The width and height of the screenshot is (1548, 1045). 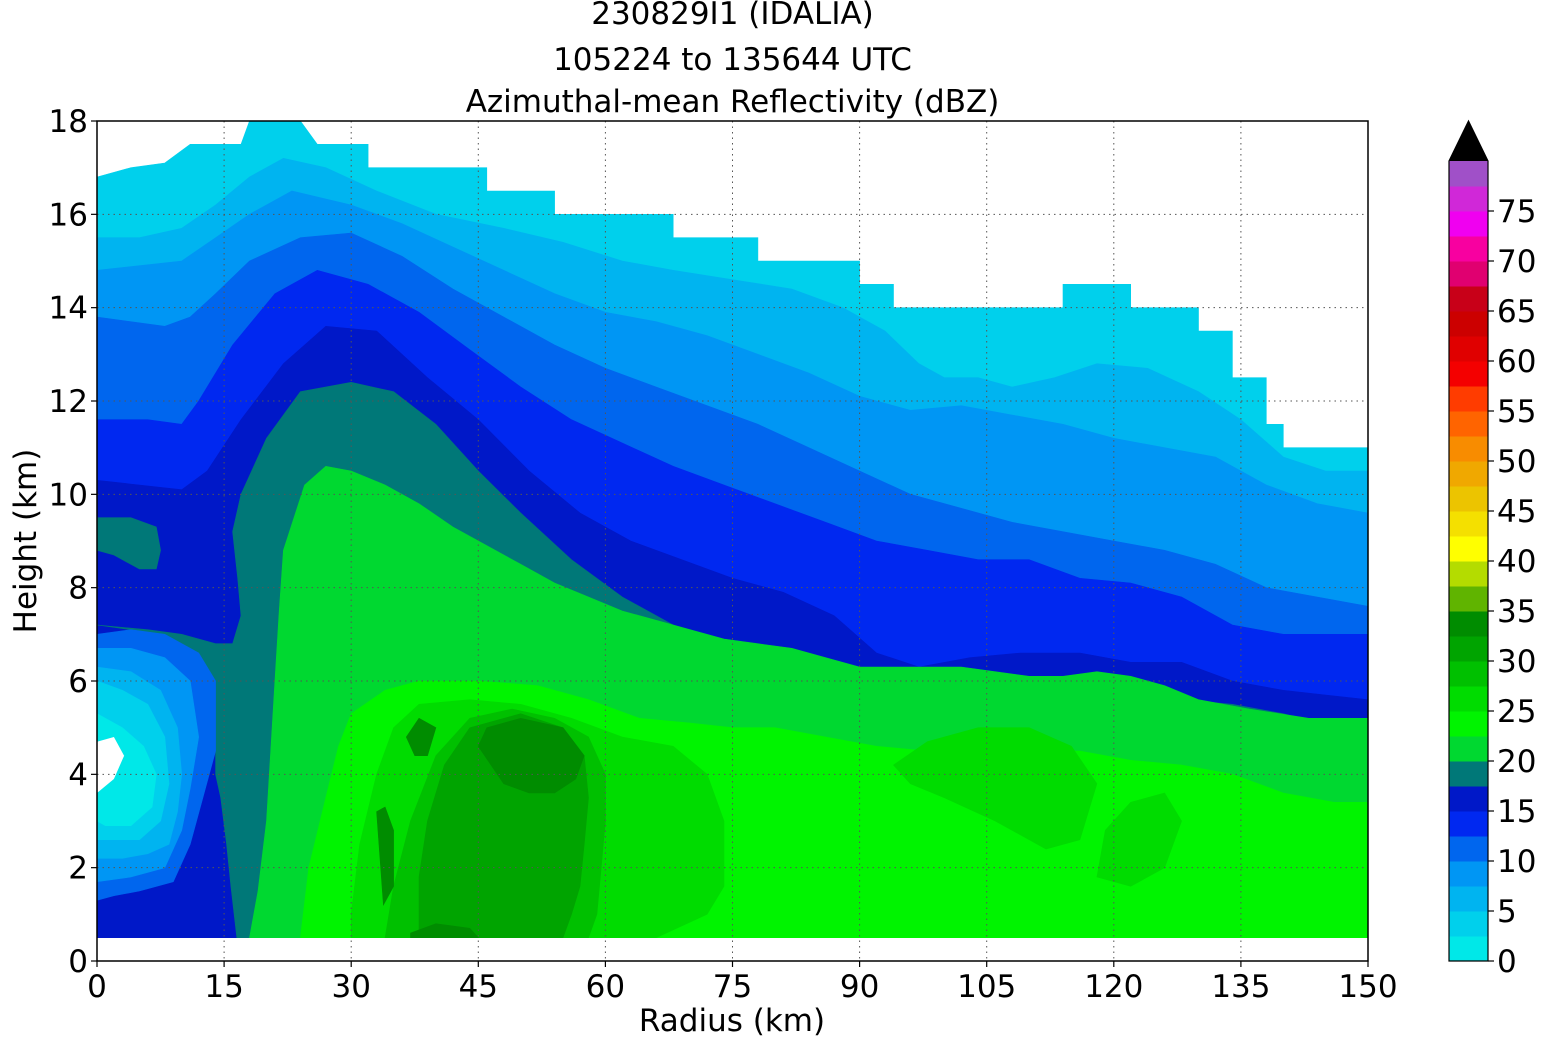 What do you see at coordinates (1516, 512) in the screenshot?
I see `colorbar-tick-label-9: 45` at bounding box center [1516, 512].